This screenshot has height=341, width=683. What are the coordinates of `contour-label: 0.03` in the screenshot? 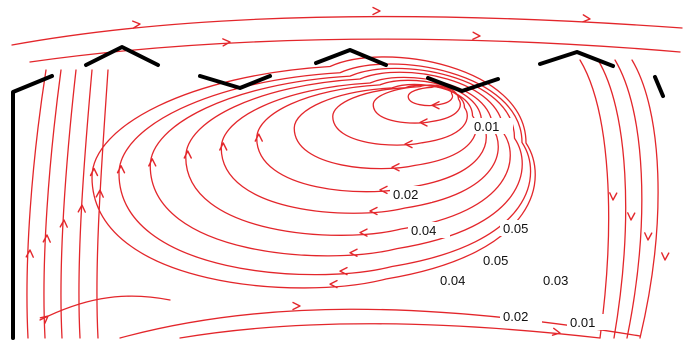 It's located at (555, 280).